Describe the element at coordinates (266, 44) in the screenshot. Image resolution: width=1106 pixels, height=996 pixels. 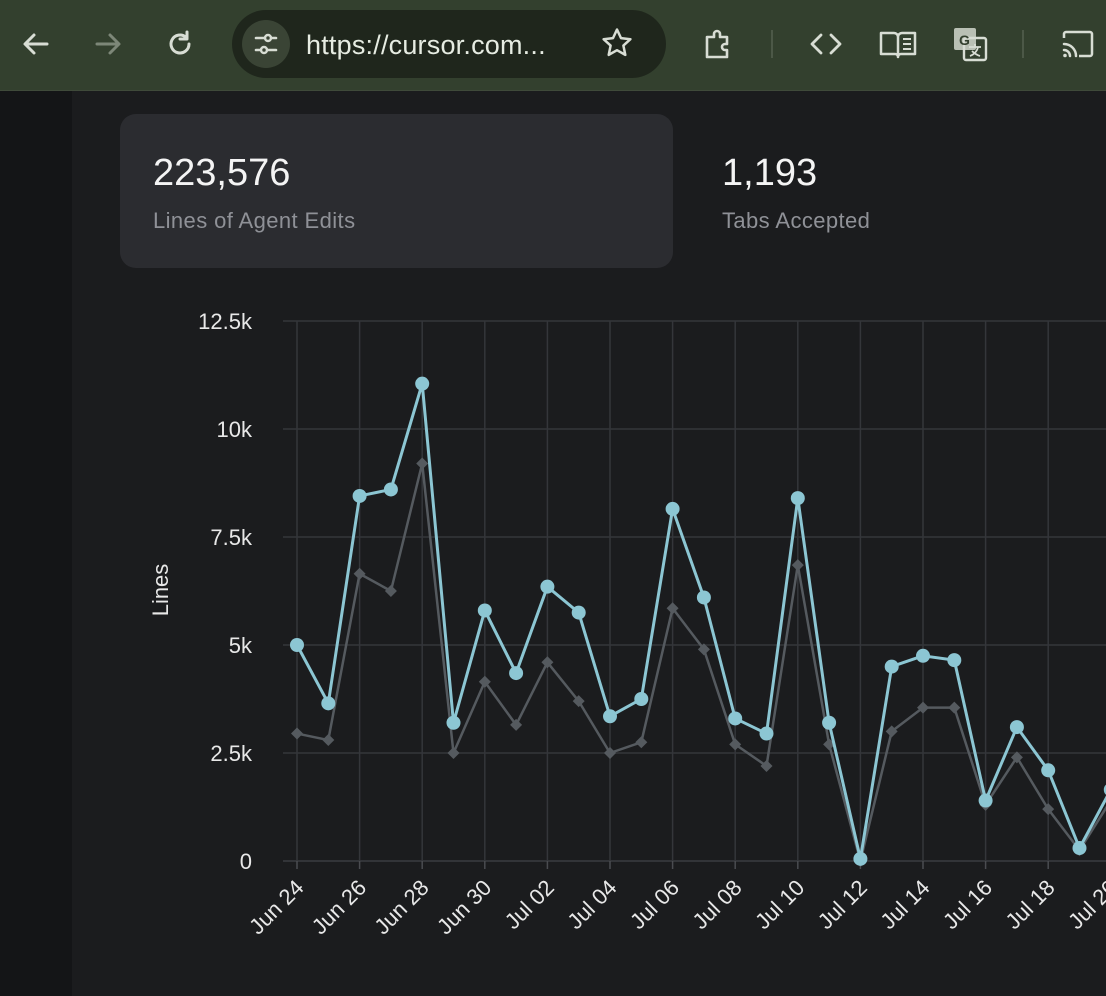
I see `site-settings-icon` at that location.